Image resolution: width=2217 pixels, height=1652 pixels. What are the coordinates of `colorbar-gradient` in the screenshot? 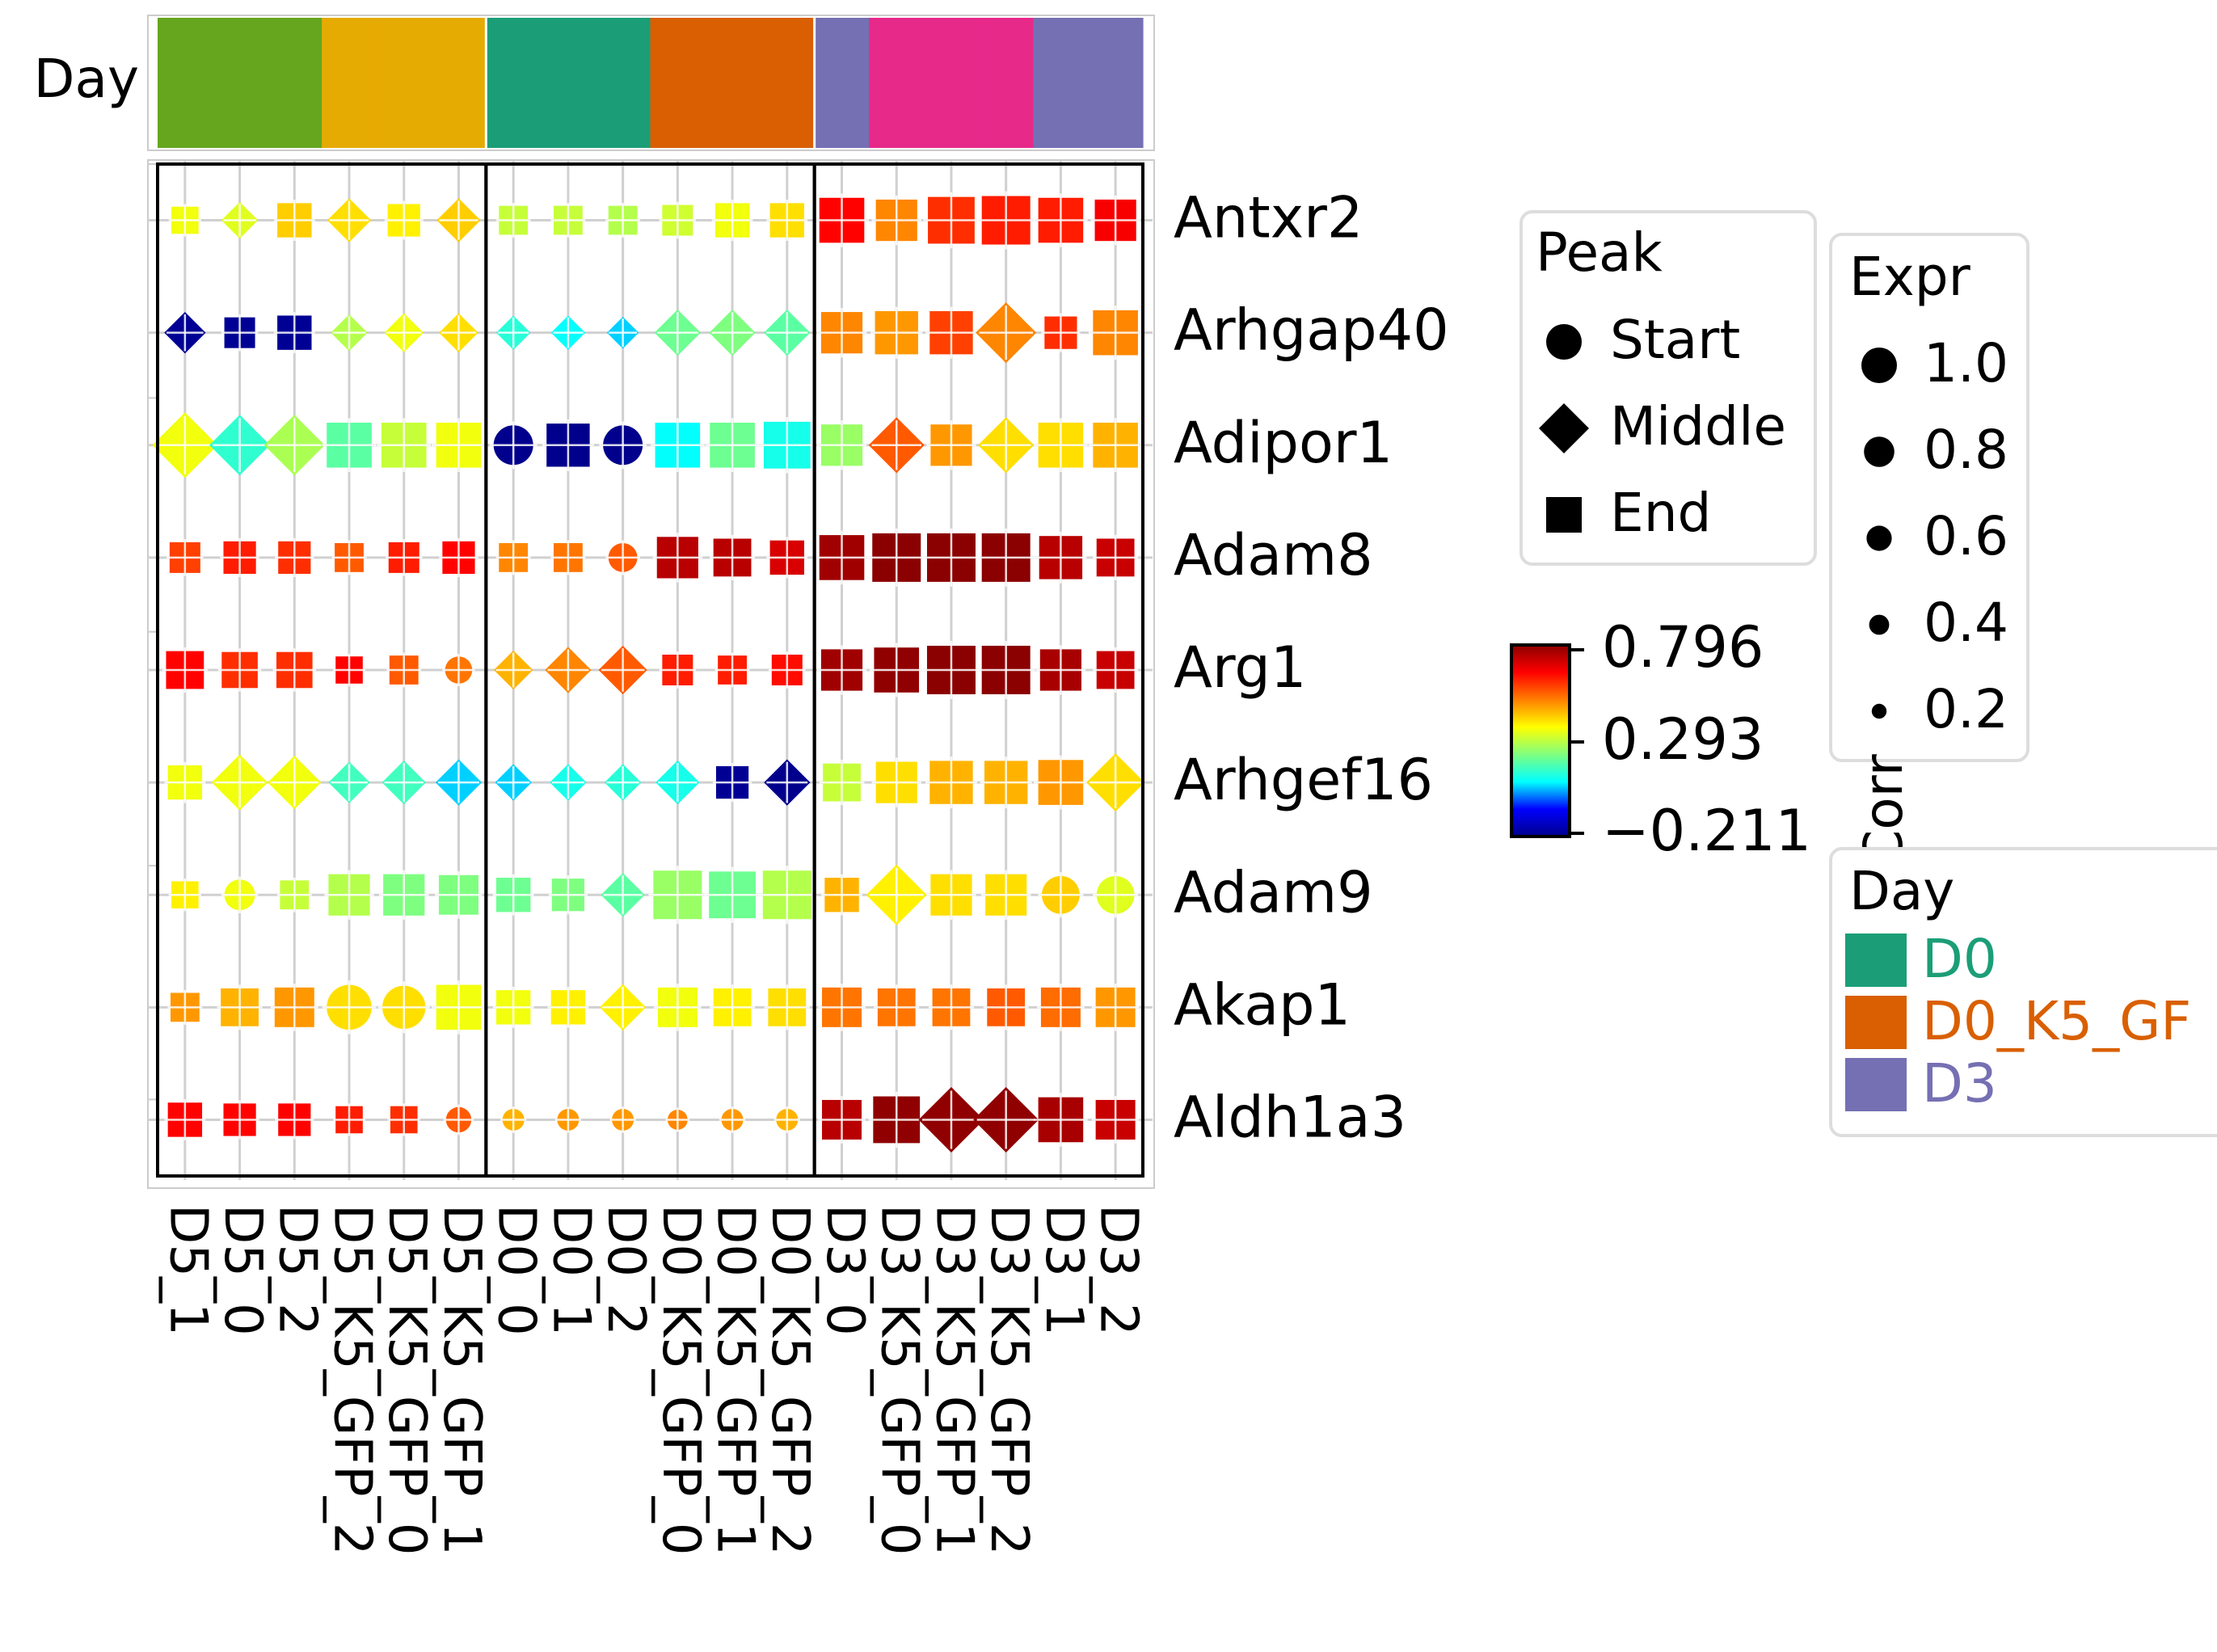 It's located at (1540, 740).